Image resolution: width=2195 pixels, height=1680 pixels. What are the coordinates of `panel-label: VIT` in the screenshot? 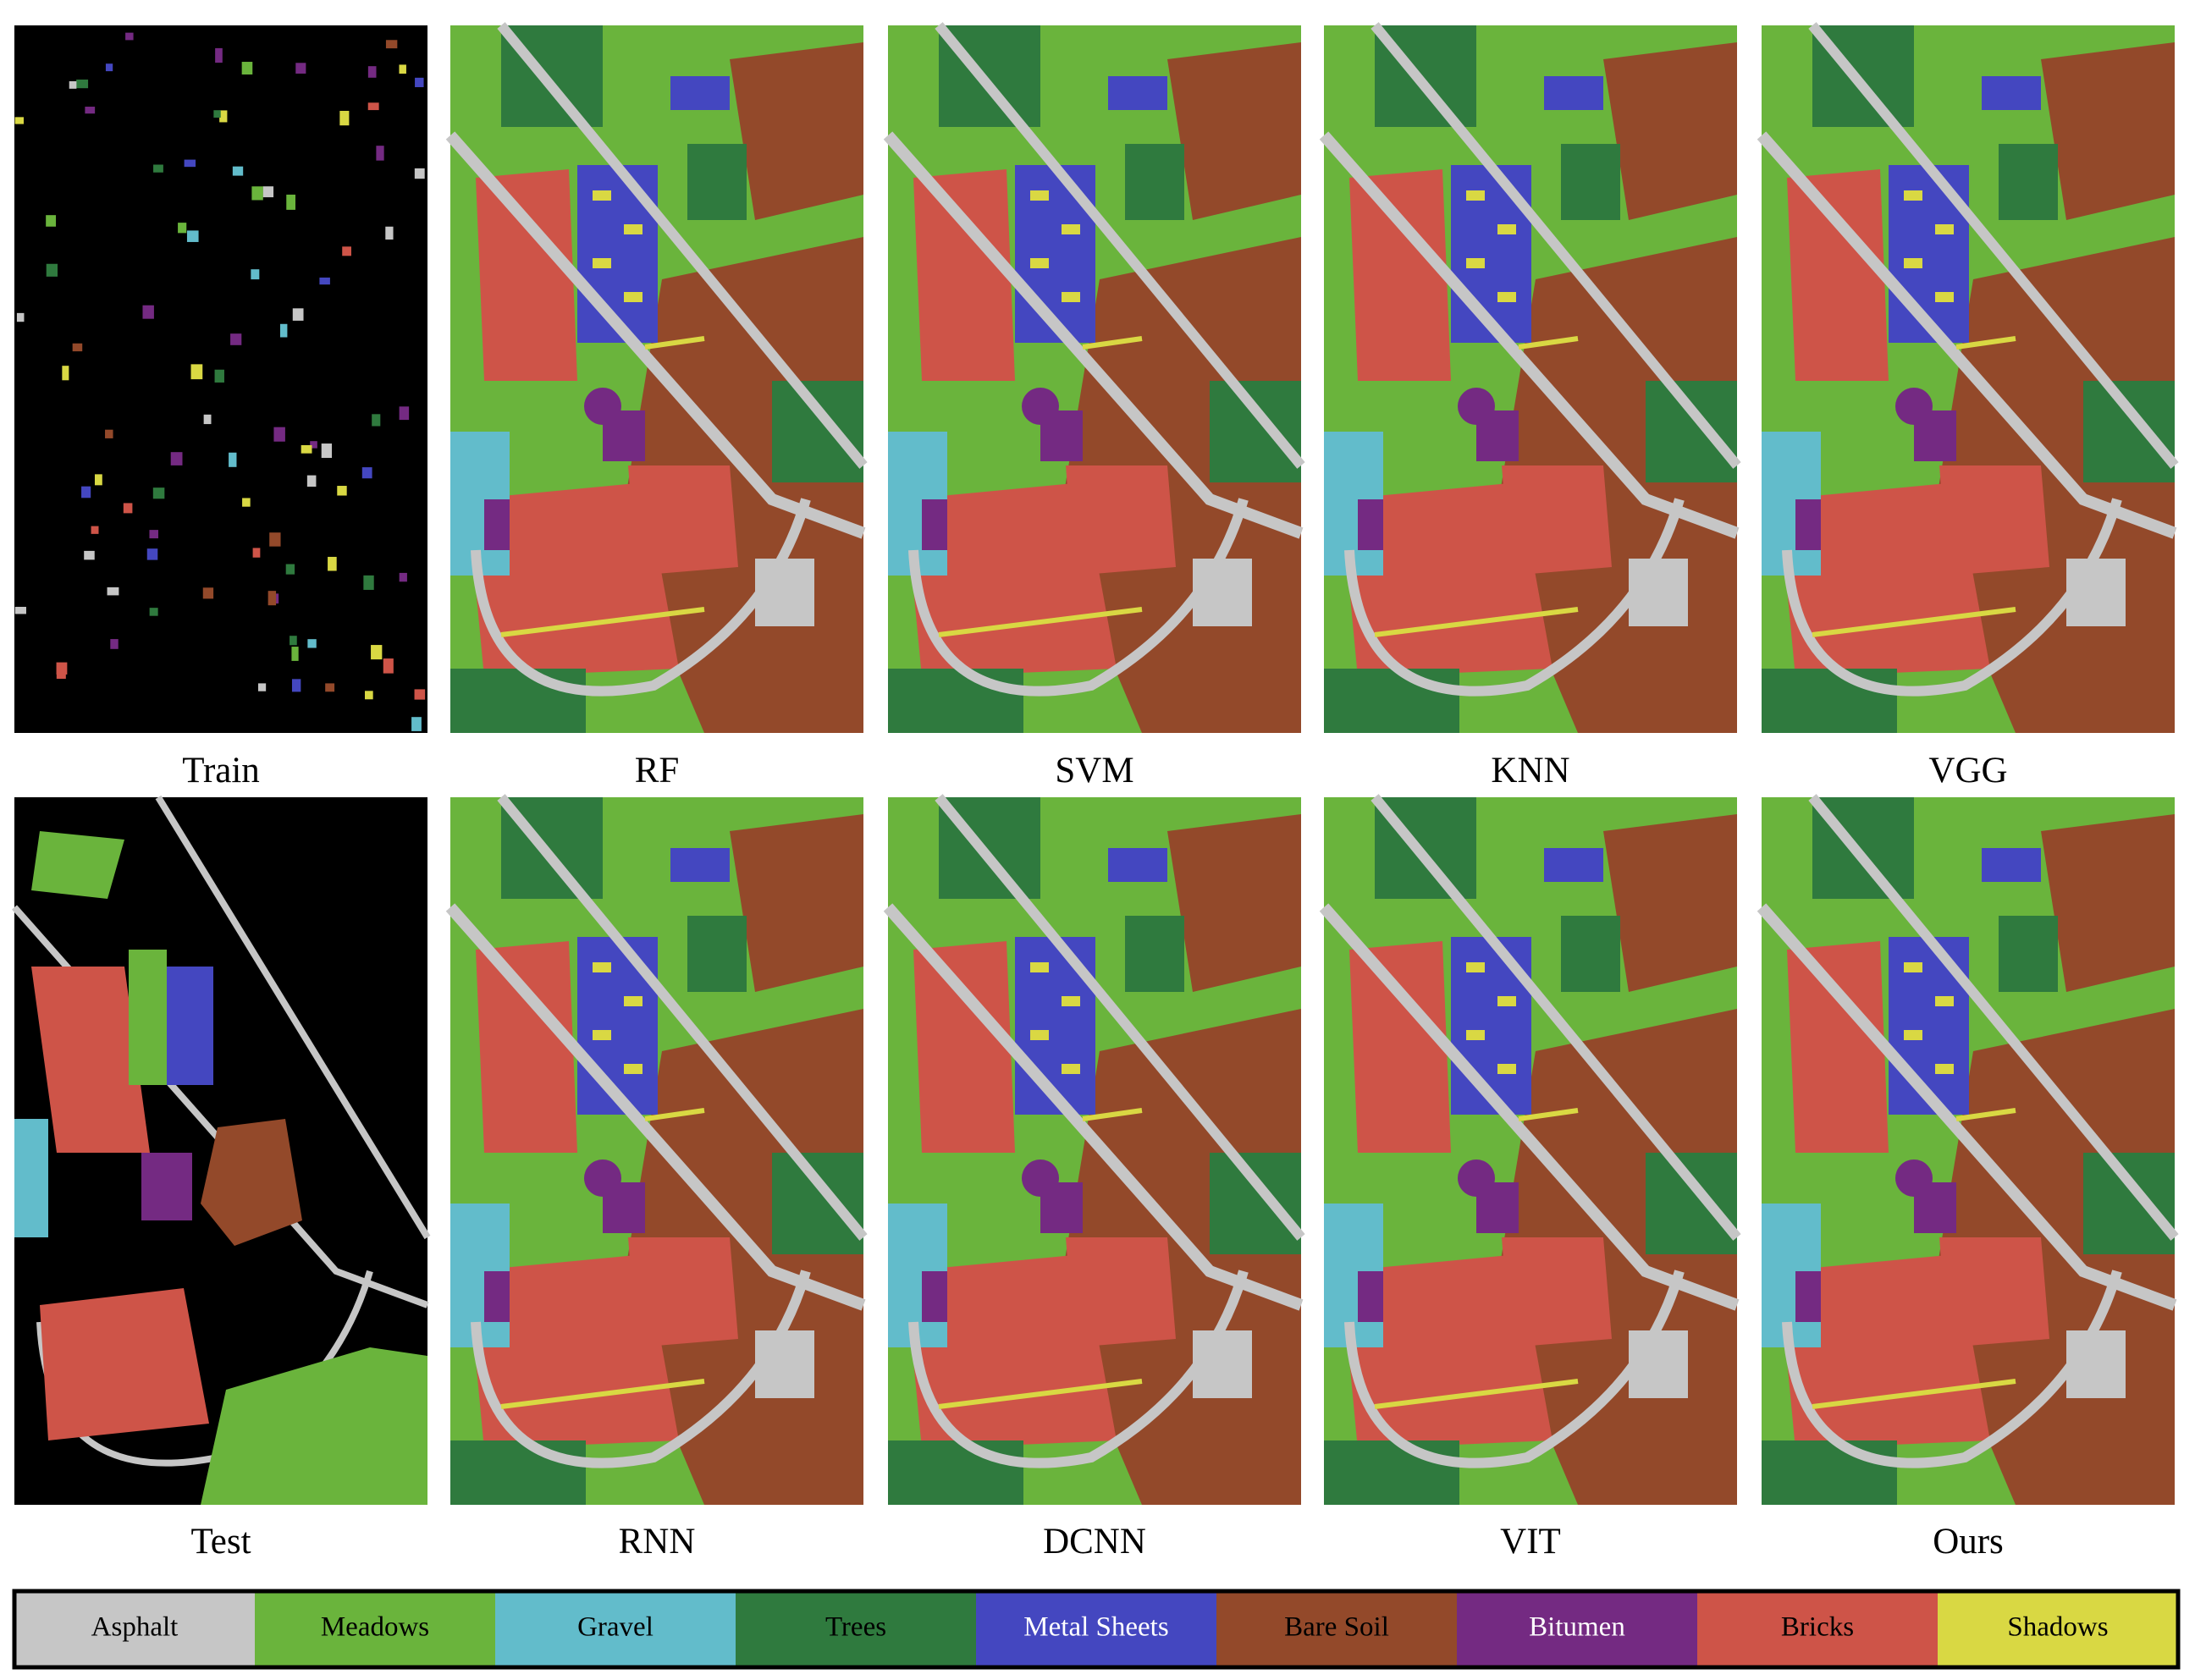 It's located at (1530, 1542).